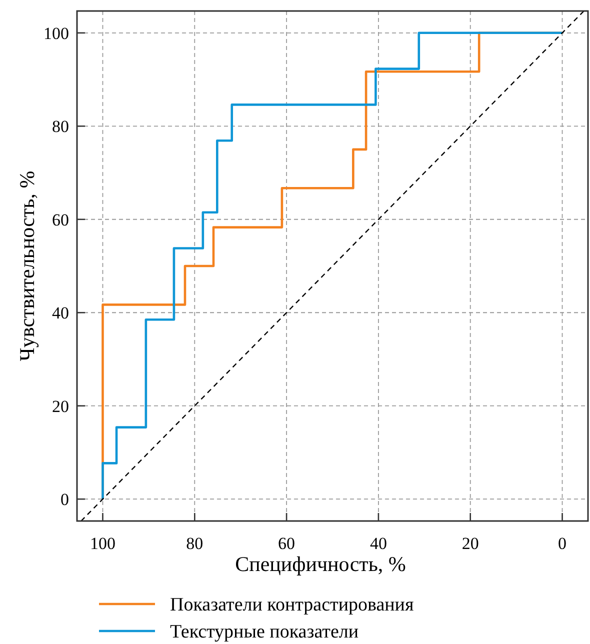 The image size is (590, 644). Describe the element at coordinates (562, 543) in the screenshot. I see `x-tick-label: 0` at that location.